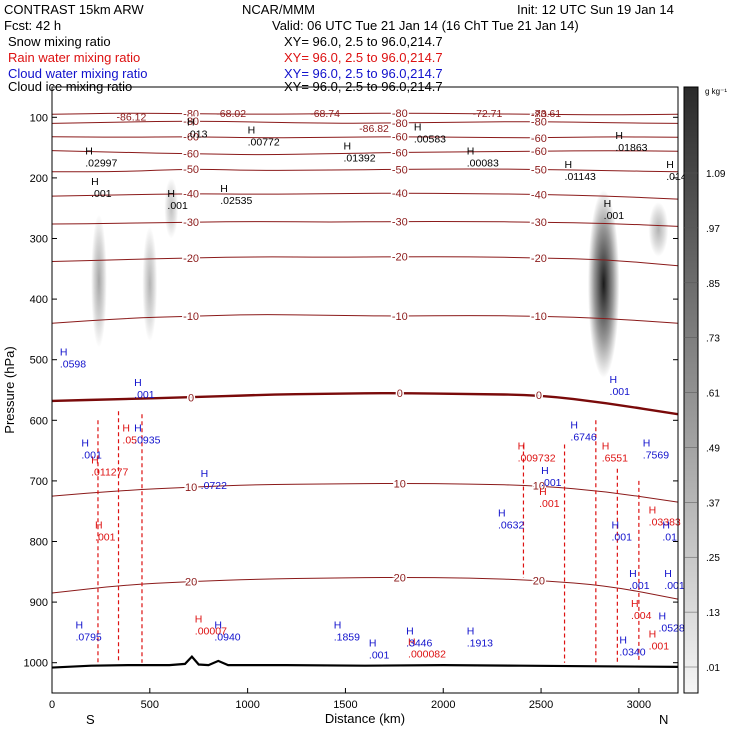  What do you see at coordinates (716, 174) in the screenshot?
I see `colorbar-tick-label: 1.09` at bounding box center [716, 174].